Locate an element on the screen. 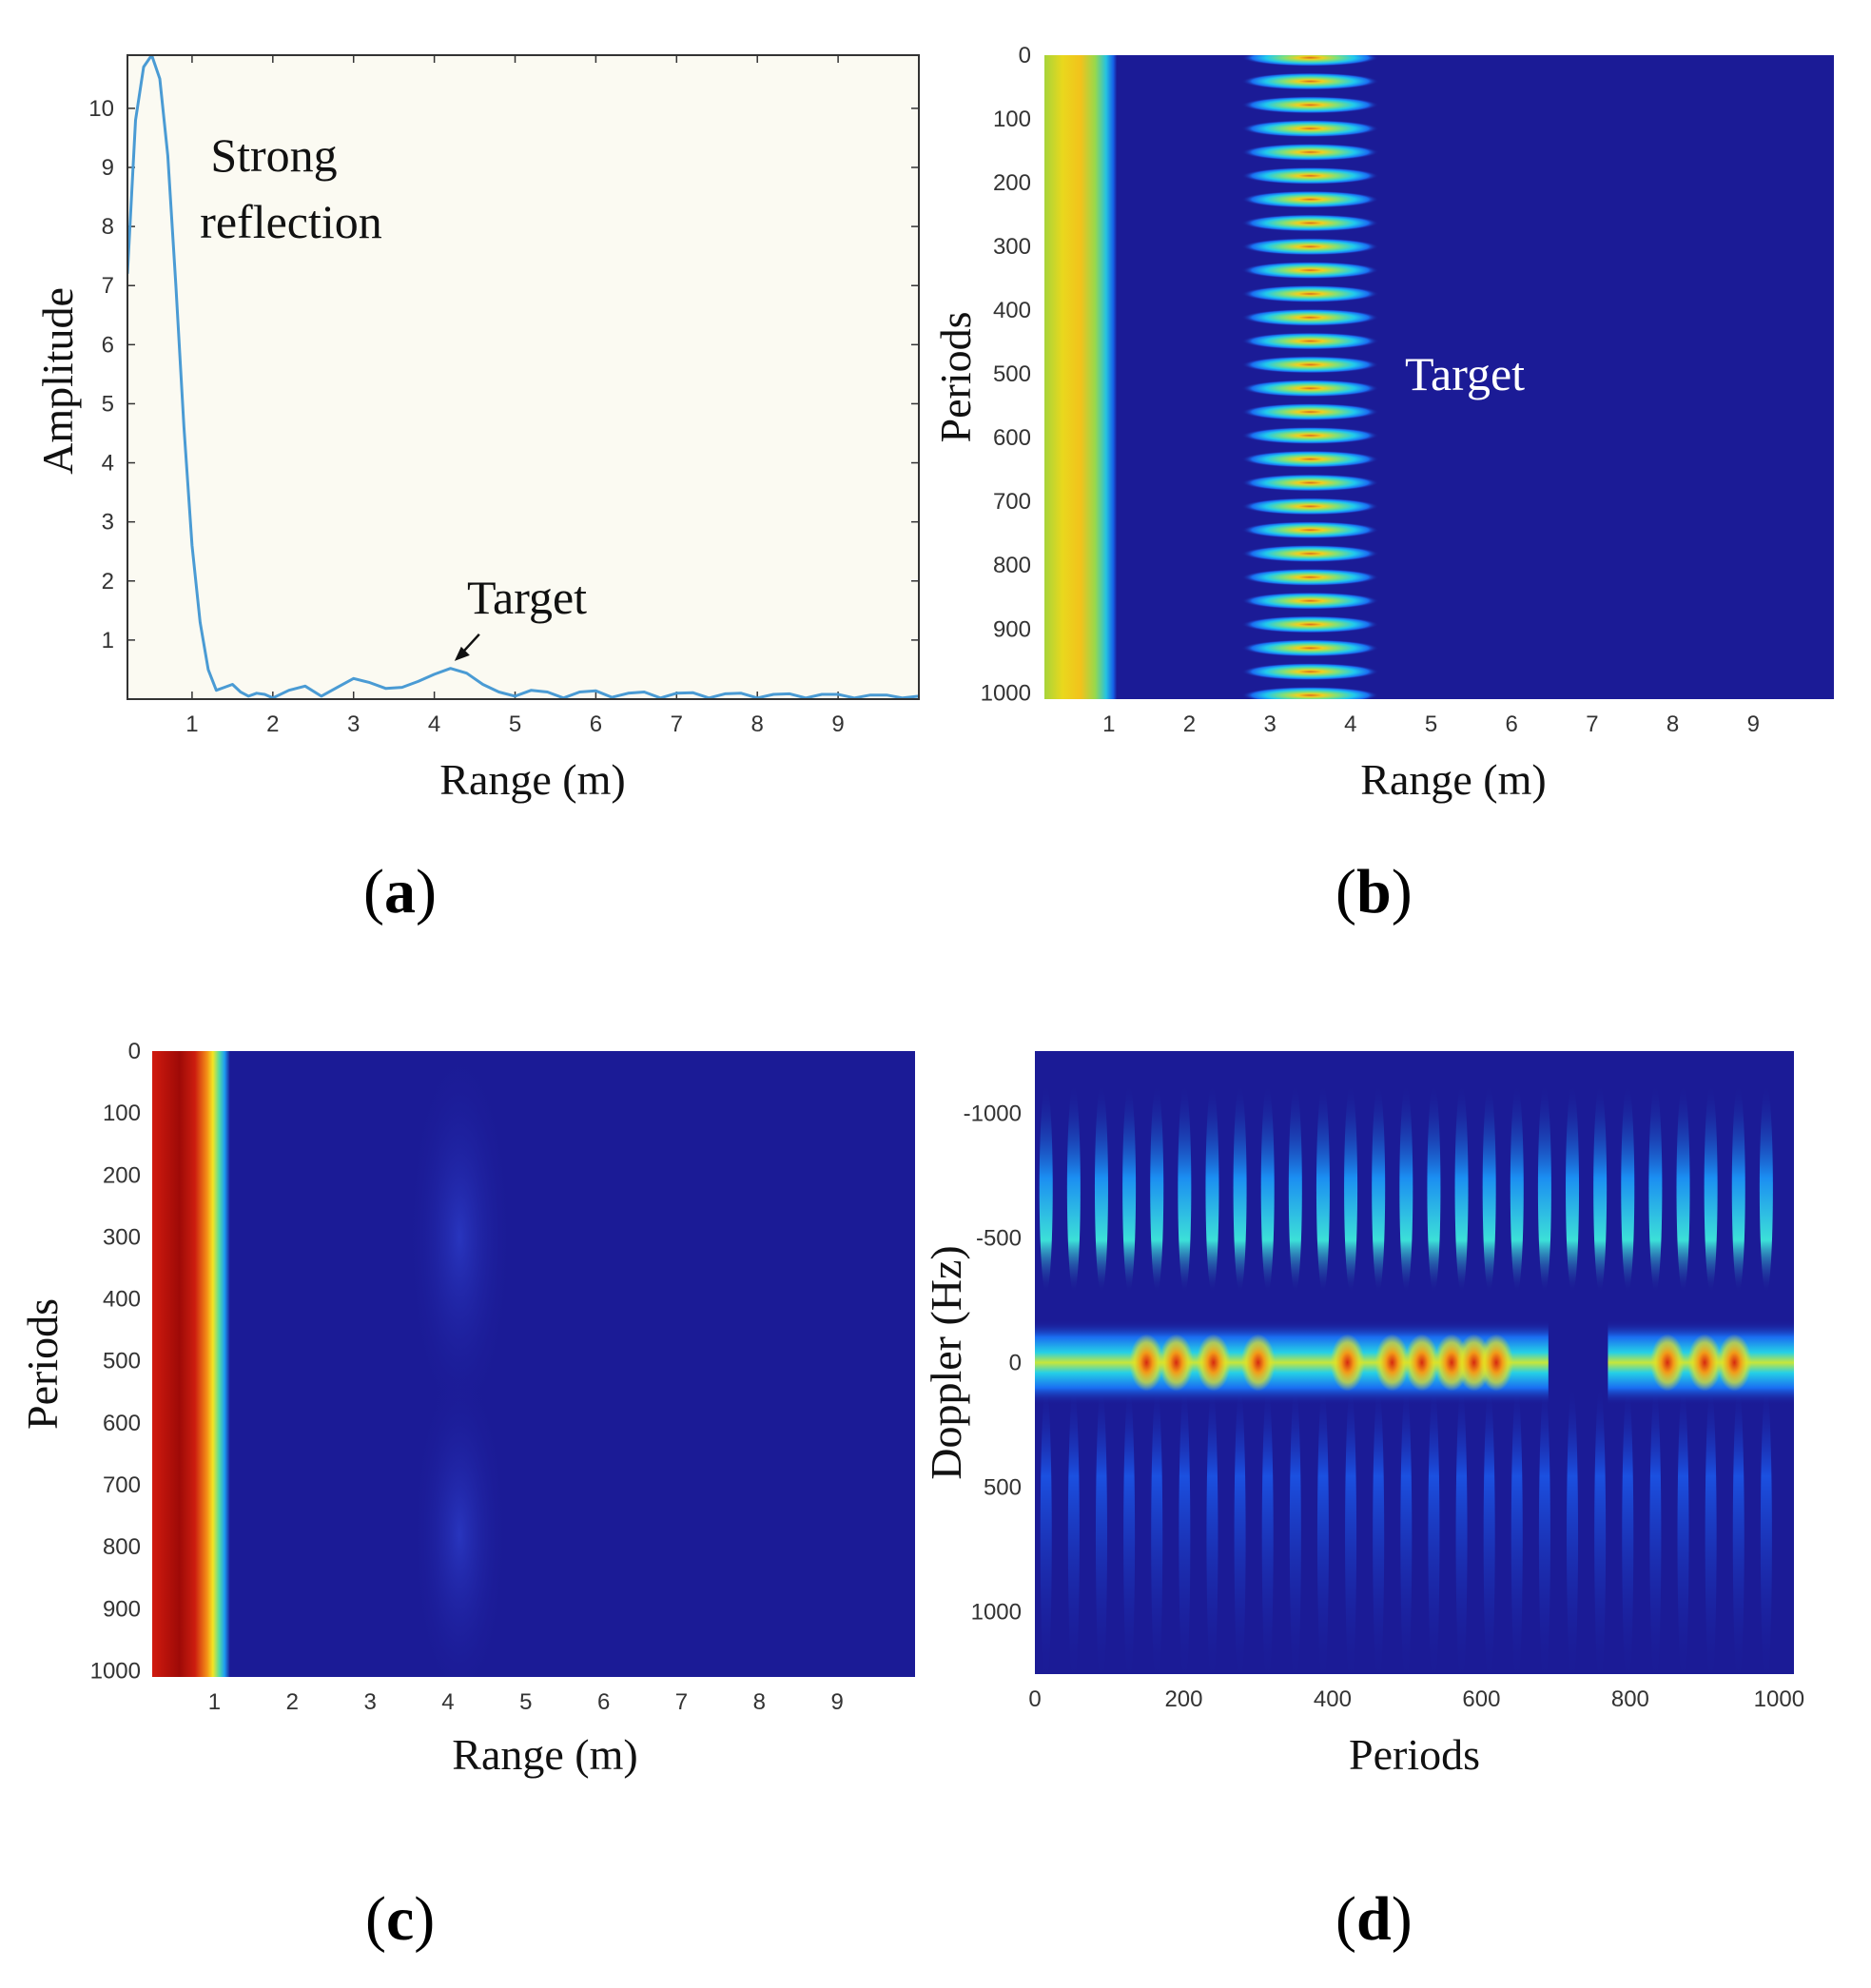  y-tick-label-c: 700 is located at coordinates (122, 1485).